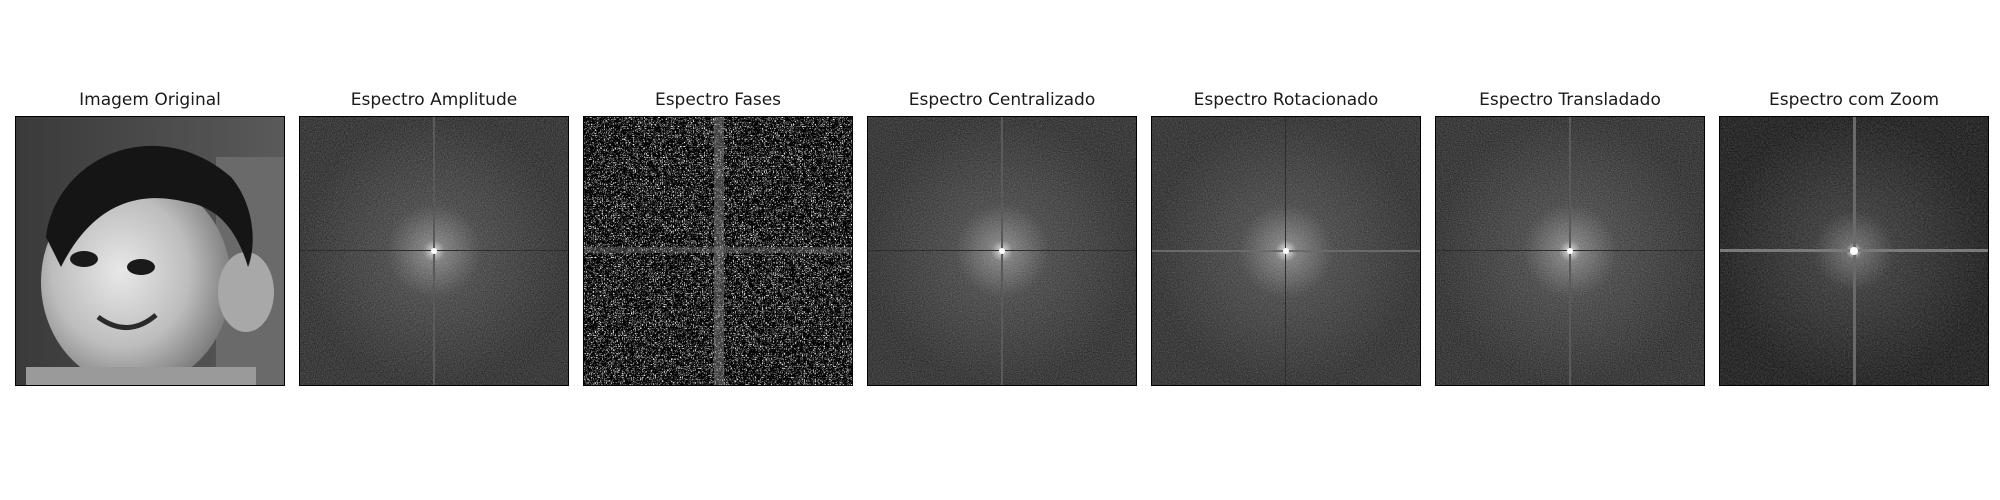  What do you see at coordinates (1854, 100) in the screenshot?
I see `panel-title: Espectro com Zoom` at bounding box center [1854, 100].